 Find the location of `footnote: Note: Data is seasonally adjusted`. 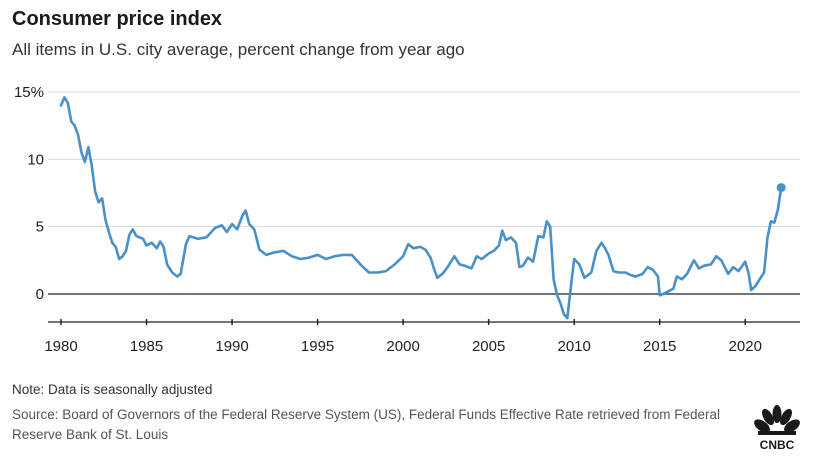

footnote: Note: Data is seasonally adjusted is located at coordinates (112, 389).